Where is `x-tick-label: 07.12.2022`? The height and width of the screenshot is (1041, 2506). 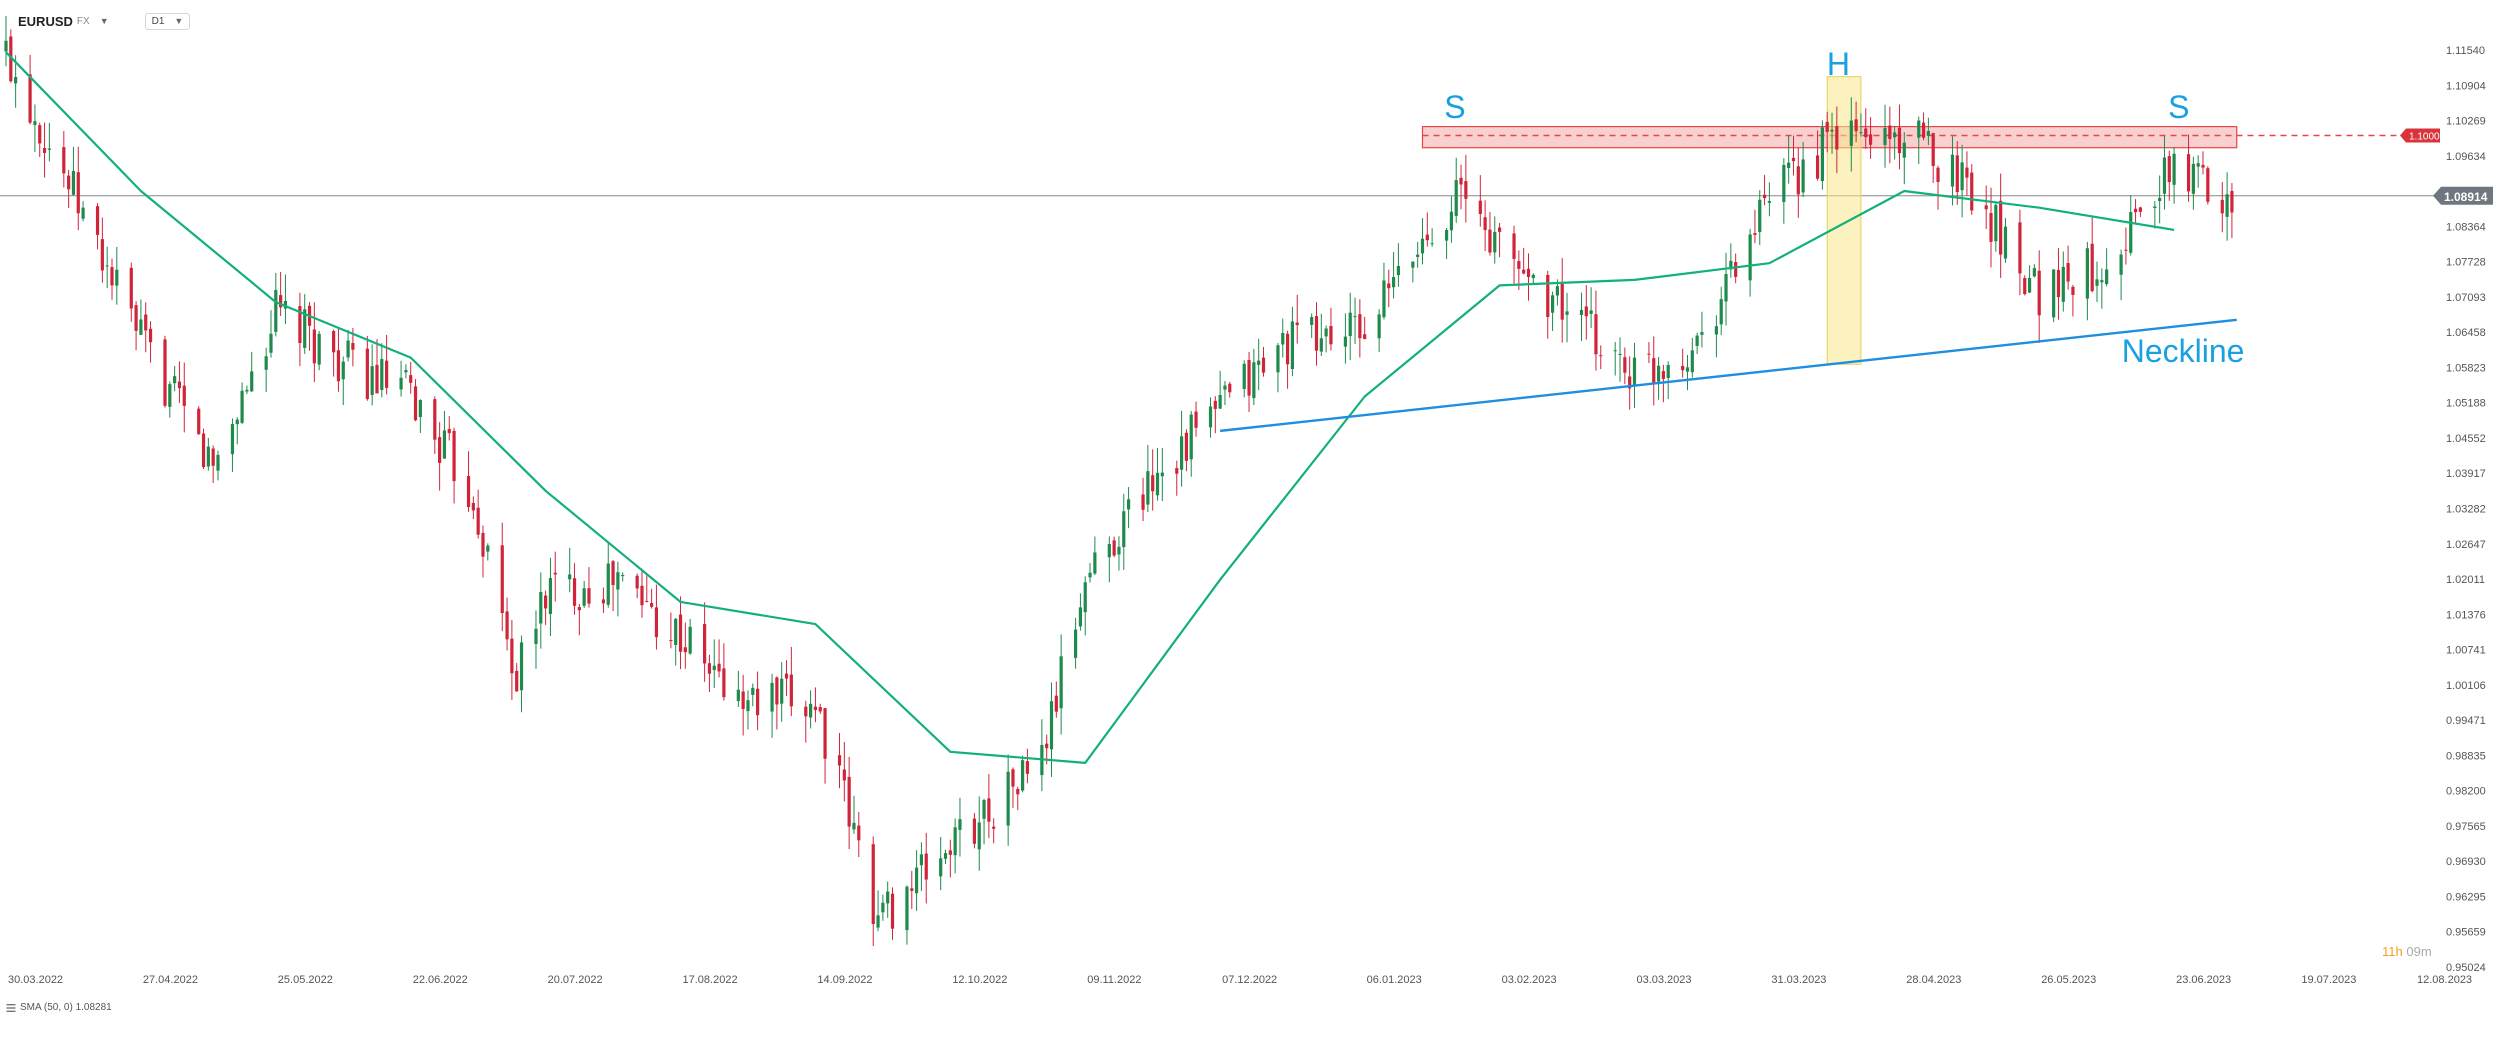
x-tick-label: 07.12.2022 is located at coordinates (1249, 980).